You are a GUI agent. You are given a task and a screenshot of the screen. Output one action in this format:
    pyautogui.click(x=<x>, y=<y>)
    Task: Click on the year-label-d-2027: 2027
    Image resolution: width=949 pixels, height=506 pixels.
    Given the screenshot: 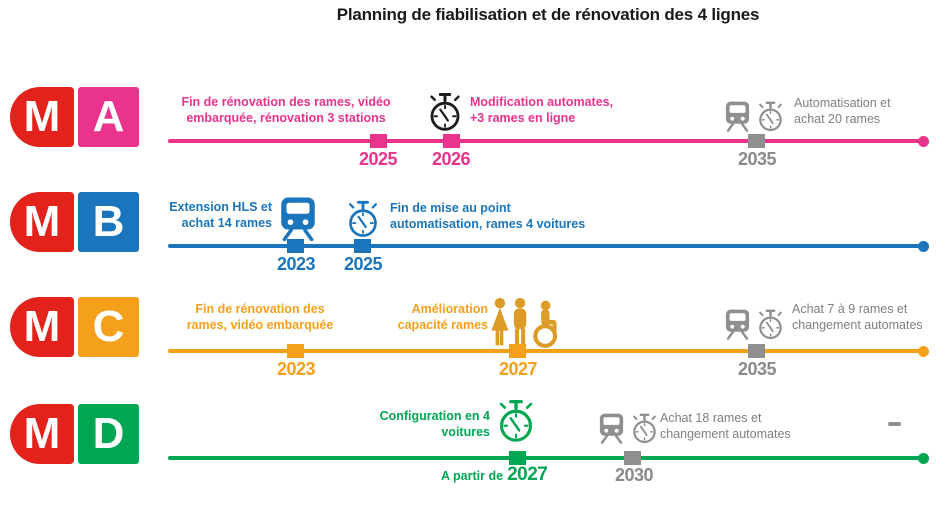 What is the action you would take?
    pyautogui.click(x=527, y=474)
    